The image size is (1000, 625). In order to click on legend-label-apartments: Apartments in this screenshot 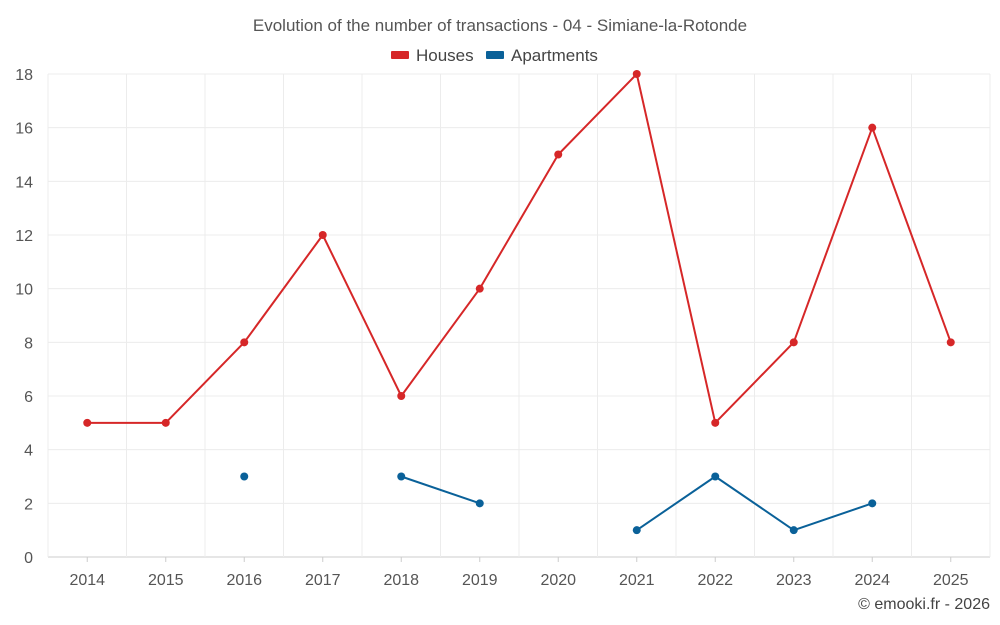, I will do `click(554, 55)`.